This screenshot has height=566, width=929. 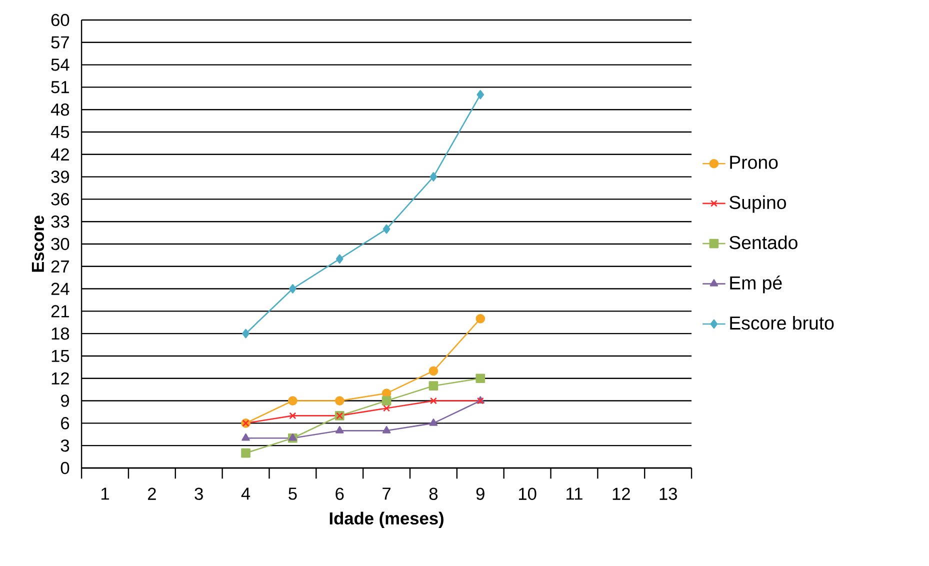 What do you see at coordinates (60, 311) in the screenshot?
I see `y-tick-label: 21` at bounding box center [60, 311].